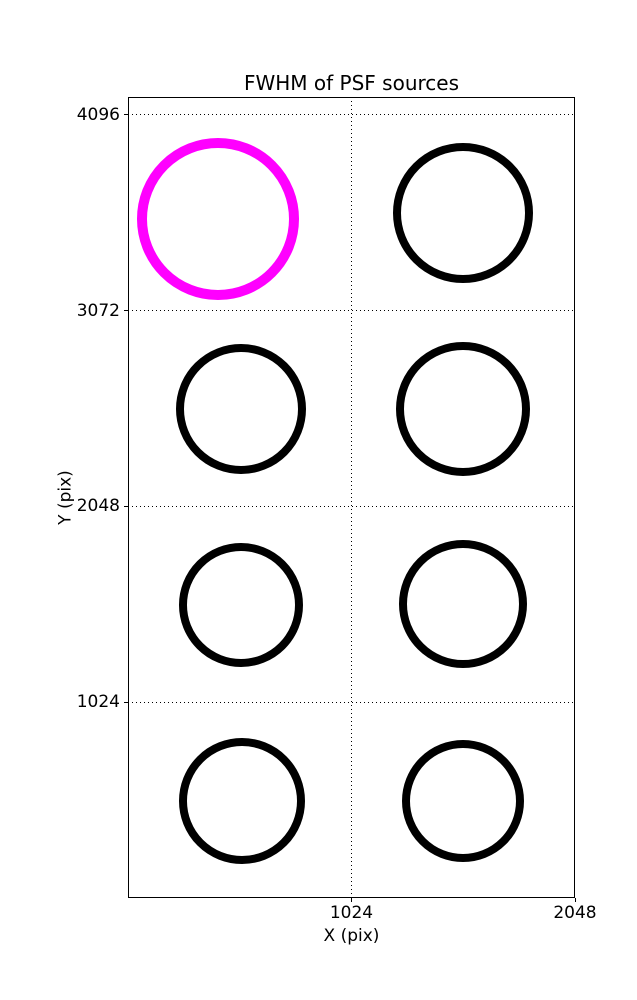 The height and width of the screenshot is (1000, 637). What do you see at coordinates (98, 506) in the screenshot?
I see `y-tick-label: 2048` at bounding box center [98, 506].